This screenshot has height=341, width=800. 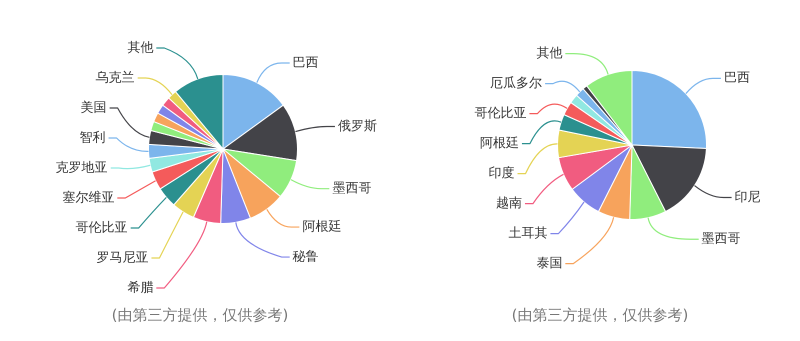 I want to click on slice-label: 智利, so click(x=93, y=138).